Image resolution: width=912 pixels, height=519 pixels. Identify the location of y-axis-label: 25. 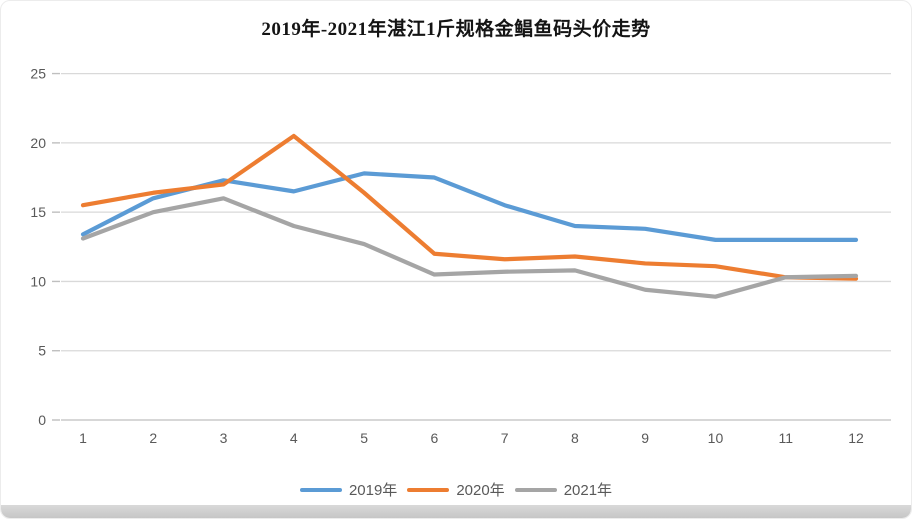
(38, 74).